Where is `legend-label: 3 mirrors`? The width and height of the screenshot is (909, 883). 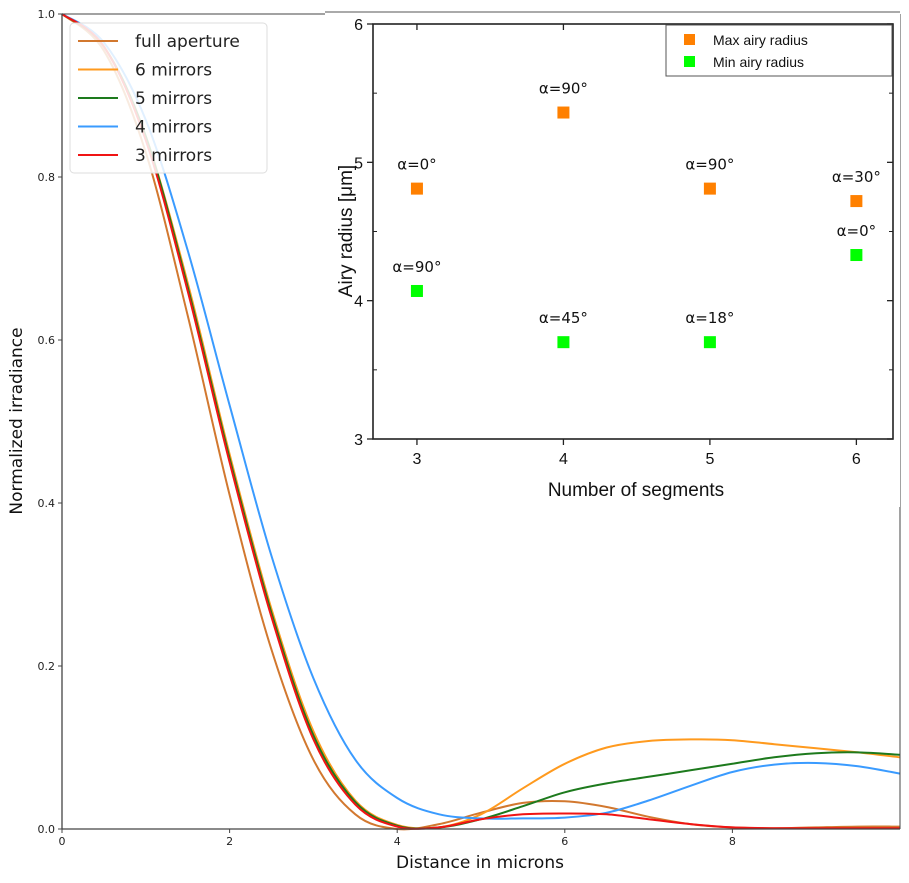 legend-label: 3 mirrors is located at coordinates (173, 156).